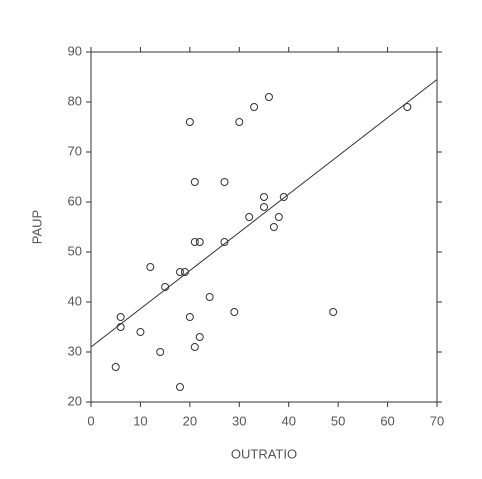 The image size is (482, 479). Describe the element at coordinates (288, 420) in the screenshot. I see `x-tick-label: 40` at that location.